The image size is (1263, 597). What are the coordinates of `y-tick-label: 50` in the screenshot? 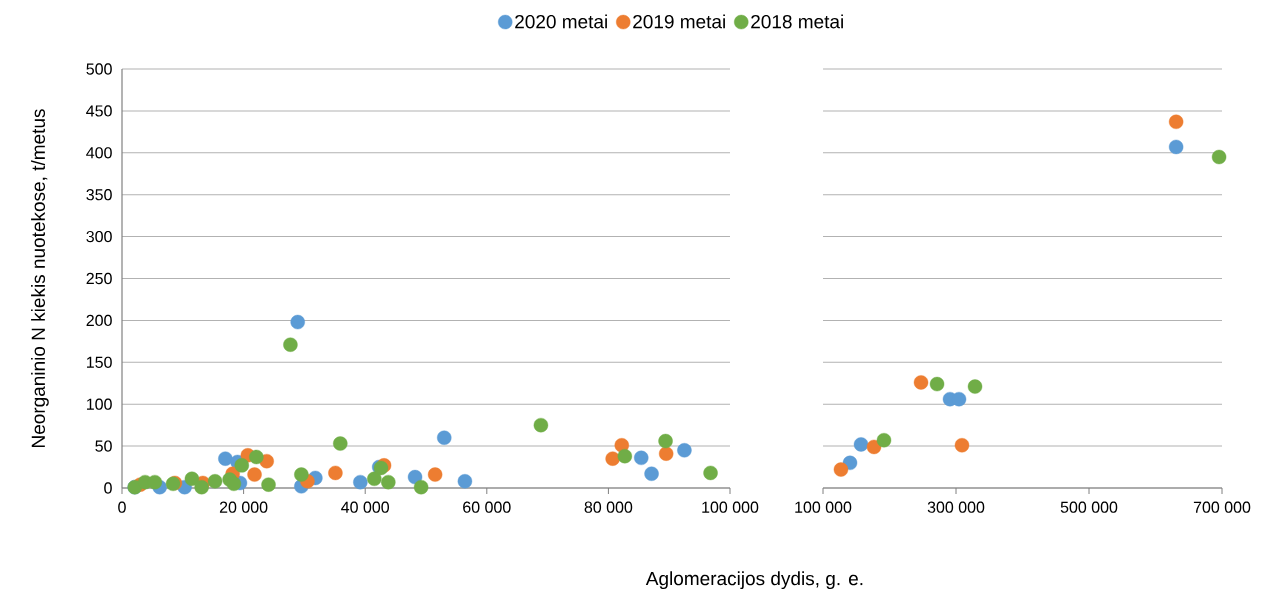 It's located at (103, 446).